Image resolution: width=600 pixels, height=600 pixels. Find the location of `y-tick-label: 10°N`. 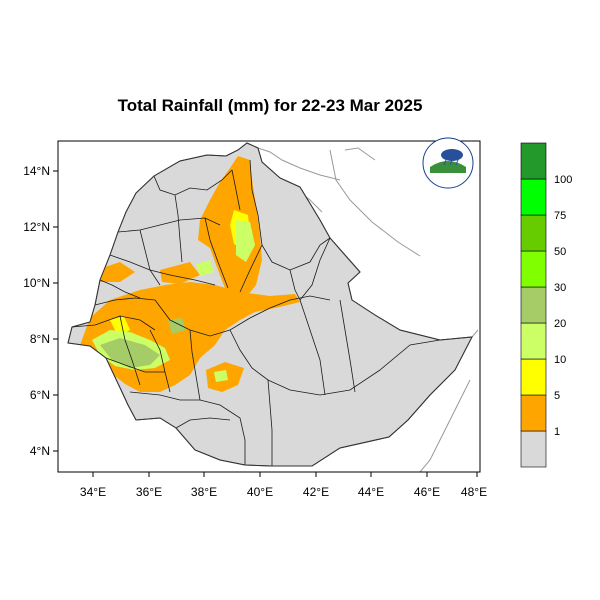

y-tick-label: 10°N is located at coordinates (36, 283).